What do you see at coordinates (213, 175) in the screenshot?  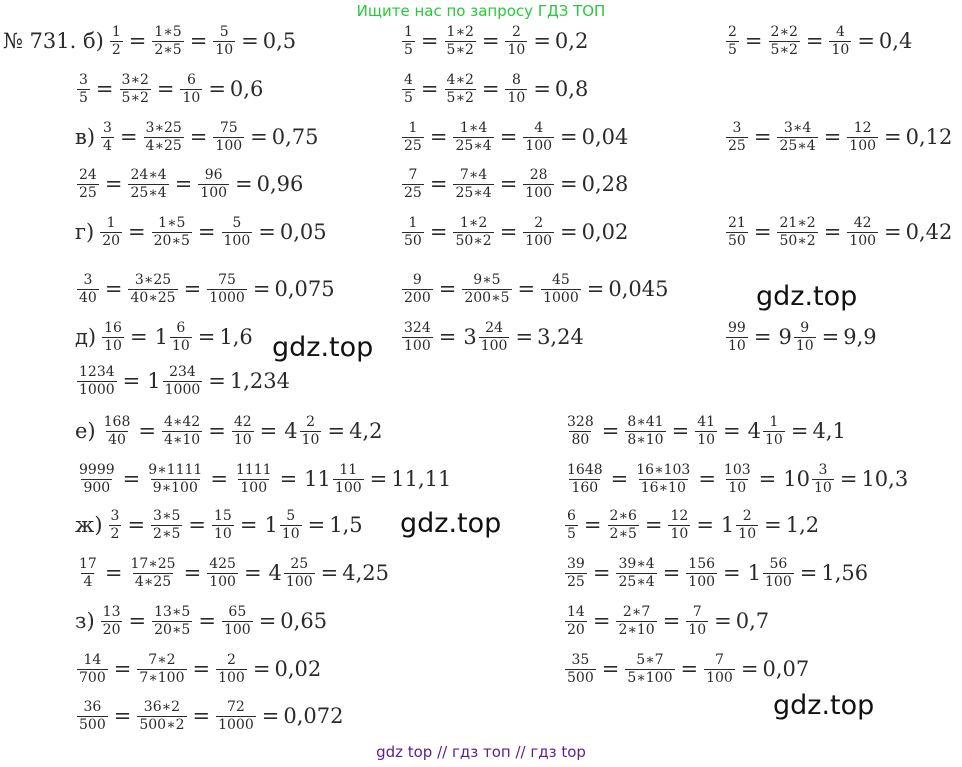 I see `numerator: 96` at bounding box center [213, 175].